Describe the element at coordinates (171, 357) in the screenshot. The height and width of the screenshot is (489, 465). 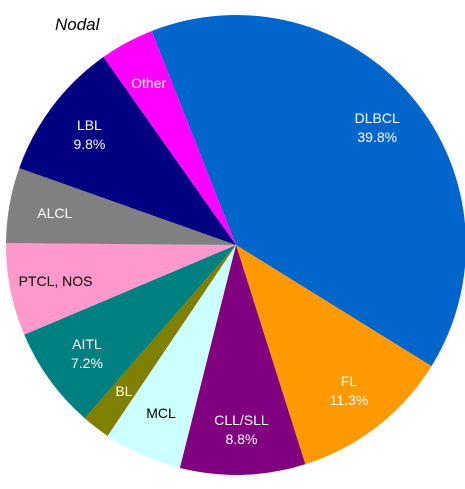
I see `slice-mcl` at that location.